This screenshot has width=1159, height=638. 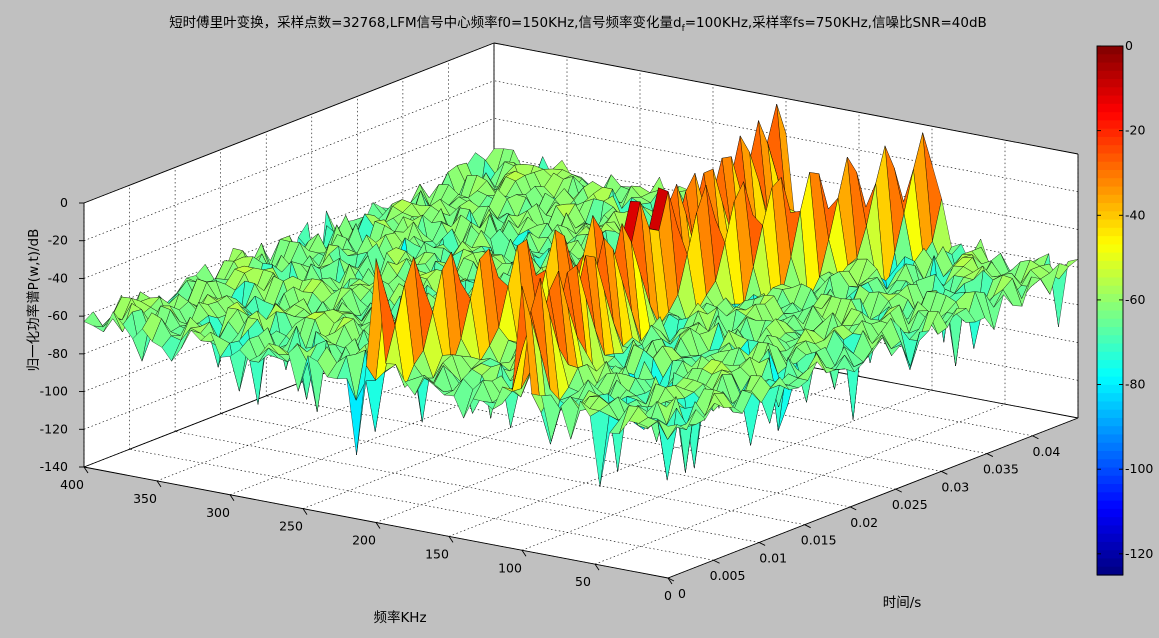 I want to click on z-tick-label: -100, so click(x=54, y=391).